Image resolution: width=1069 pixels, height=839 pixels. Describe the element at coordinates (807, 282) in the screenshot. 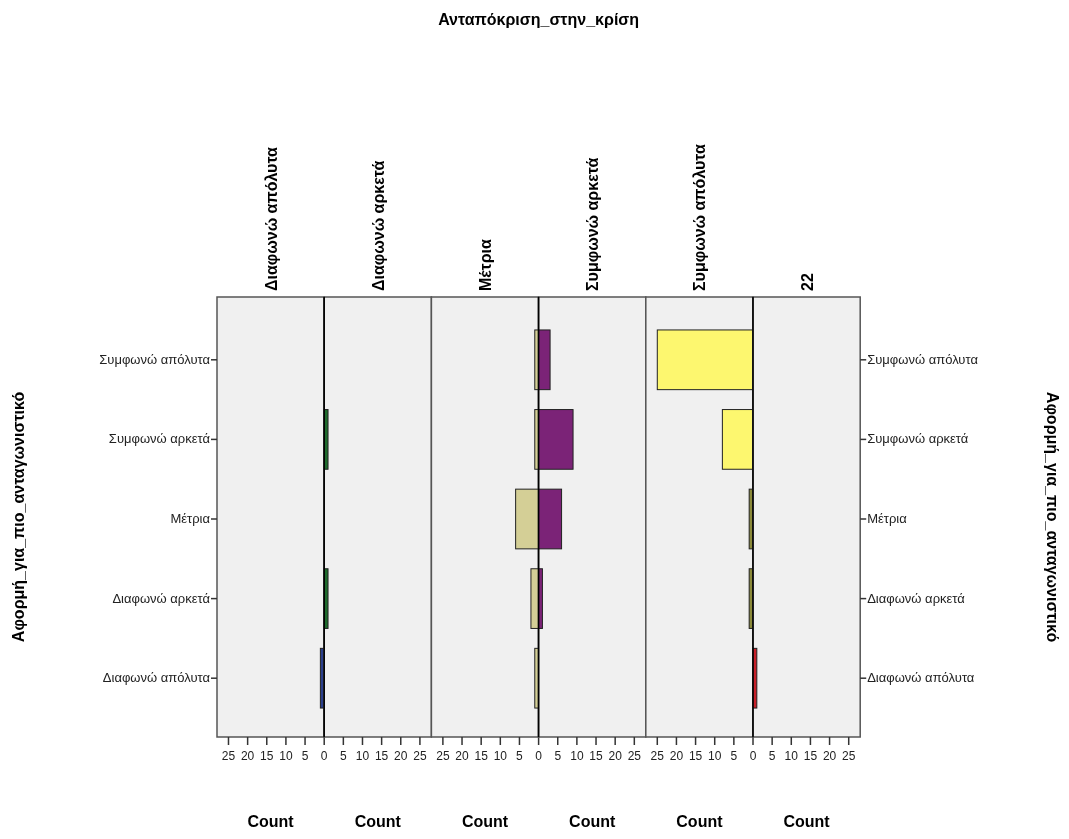

I see `chart-title: 22` at that location.